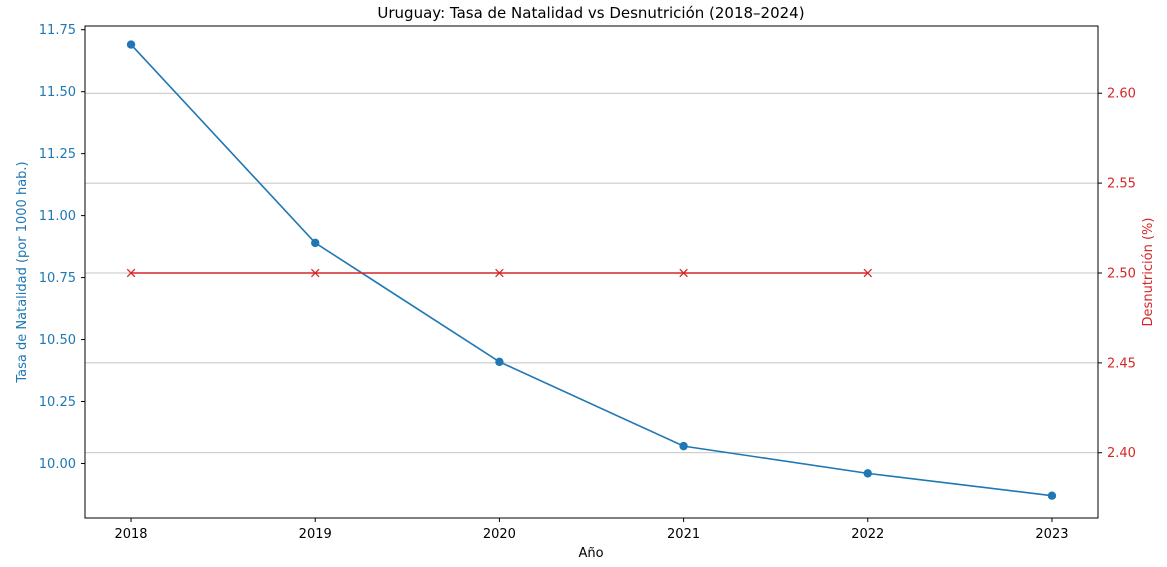 This screenshot has height=567, width=1167. Describe the element at coordinates (590, 553) in the screenshot. I see `x-axis-label: Año` at that location.